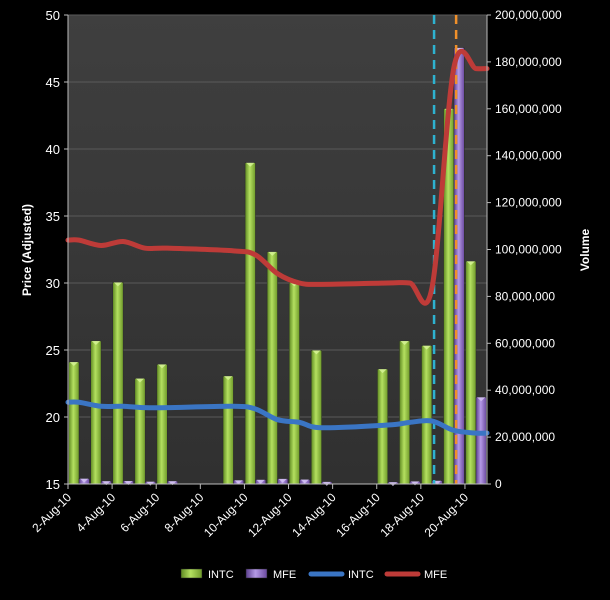 The image size is (610, 600). What do you see at coordinates (528, 62) in the screenshot?
I see `y-right-tick-label: 180,000,000` at bounding box center [528, 62].